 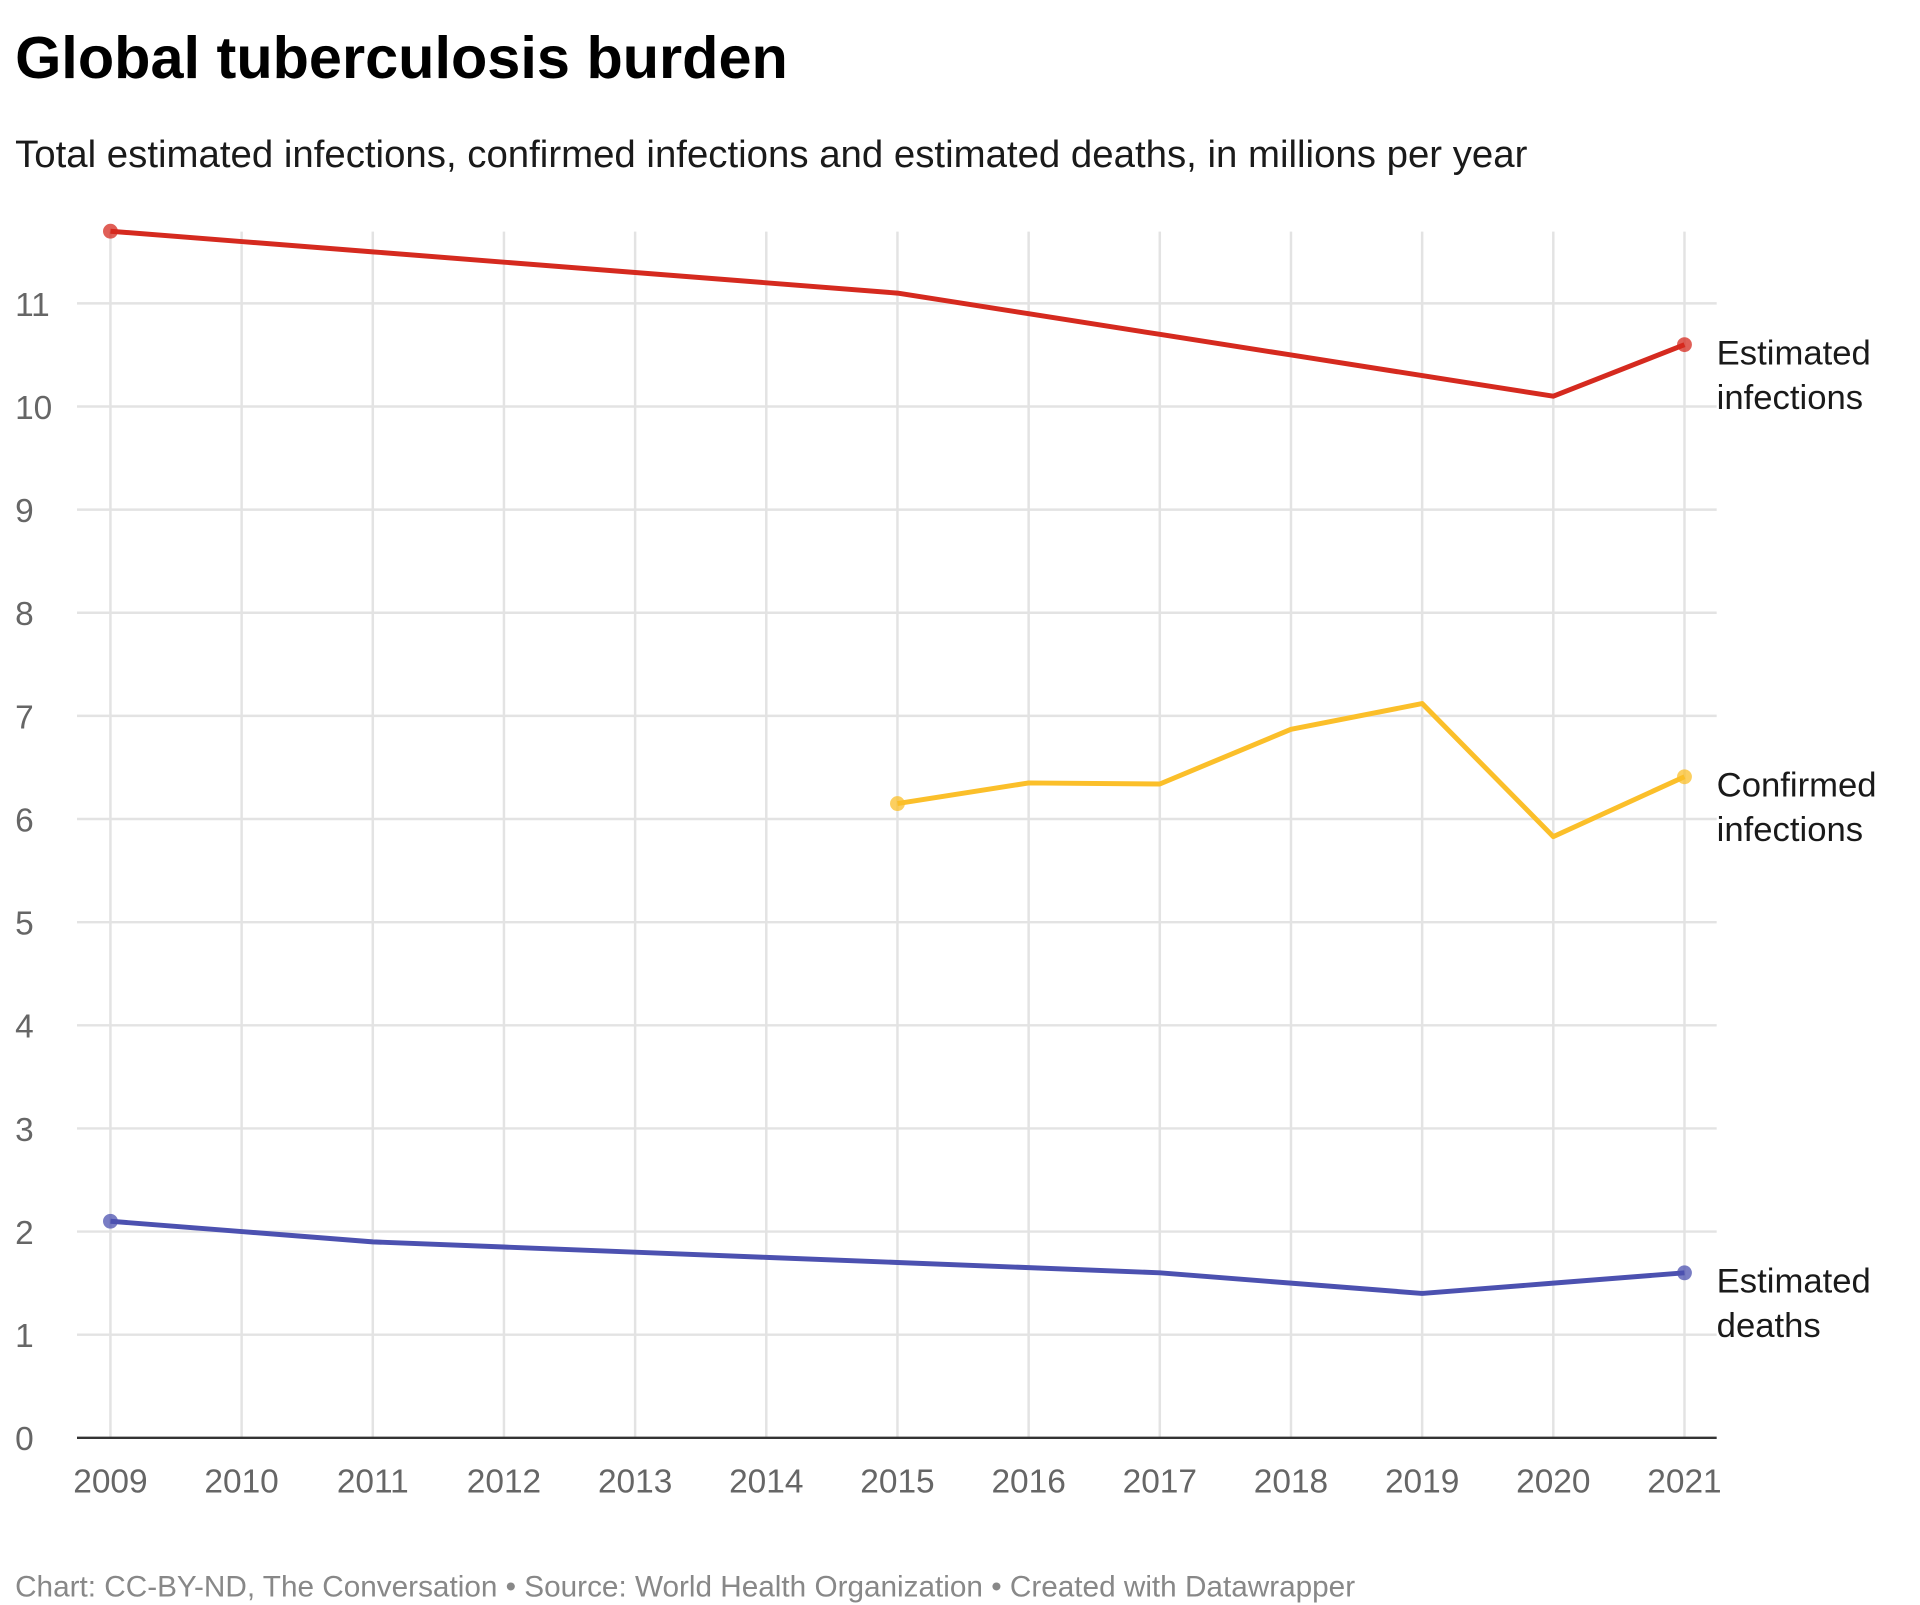 I want to click on y-tick-label: 7, so click(x=24, y=717).